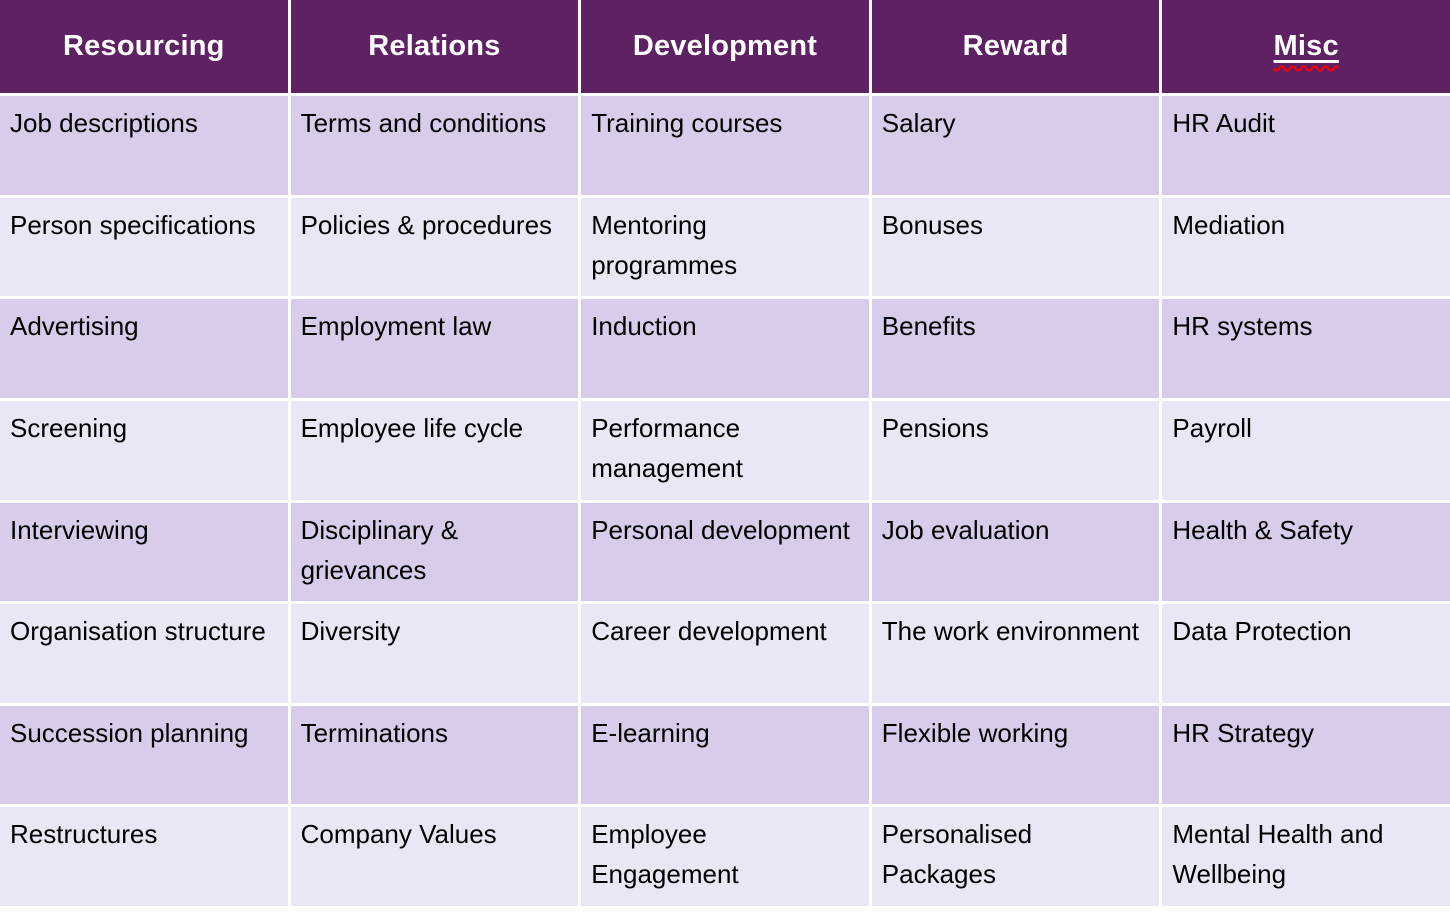  Describe the element at coordinates (1015, 450) in the screenshot. I see `table-cell: Pensions` at that location.